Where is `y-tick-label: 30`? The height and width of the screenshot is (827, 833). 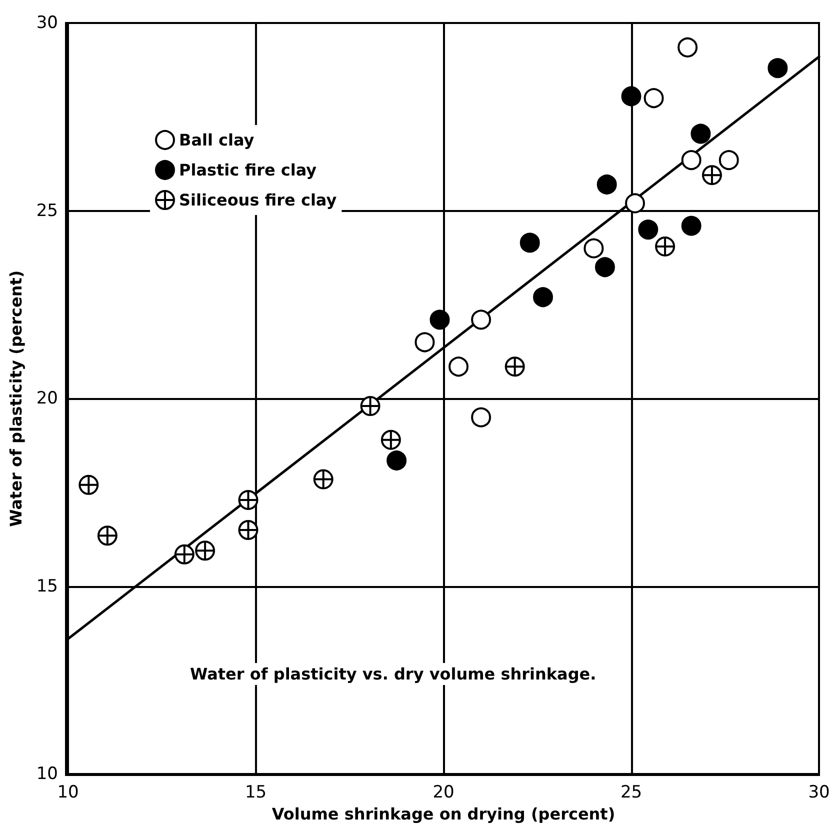
y-tick-label: 30 is located at coordinates (47, 23).